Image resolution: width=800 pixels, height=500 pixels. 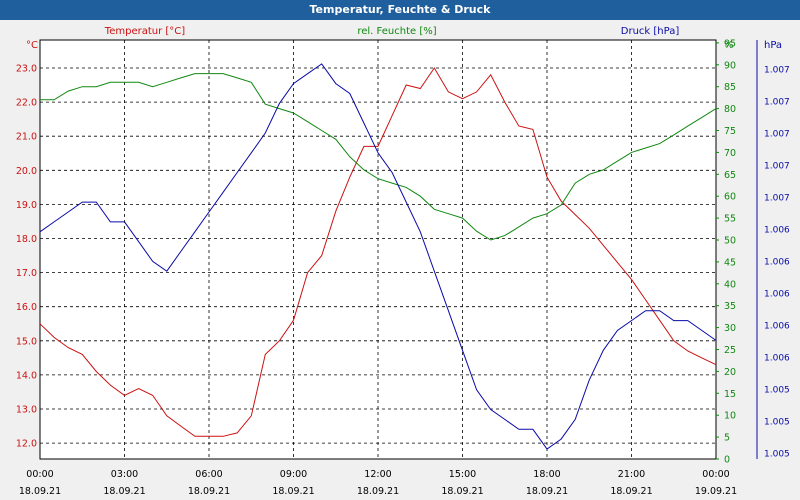 What do you see at coordinates (726, 252) in the screenshot?
I see `humidity-ticks: 0 5 10 15 20 25 30 35 40 45 50 55 60 65 70 75 80 85 90 95` at bounding box center [726, 252].